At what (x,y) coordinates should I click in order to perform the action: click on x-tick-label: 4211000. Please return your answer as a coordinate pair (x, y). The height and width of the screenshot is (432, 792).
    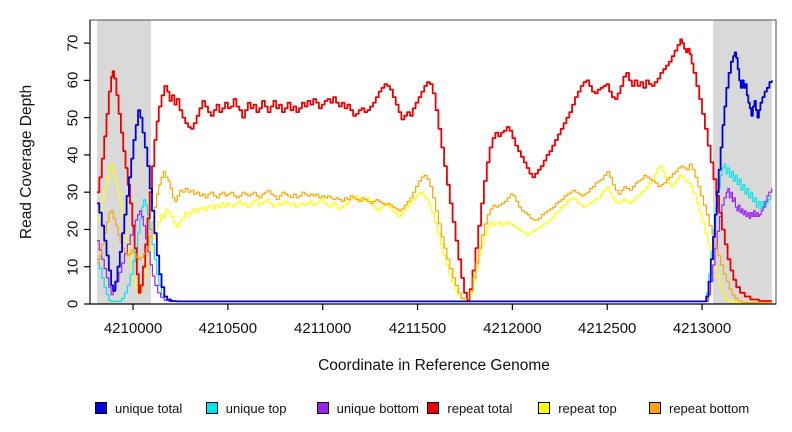
    Looking at the image, I should click on (323, 328).